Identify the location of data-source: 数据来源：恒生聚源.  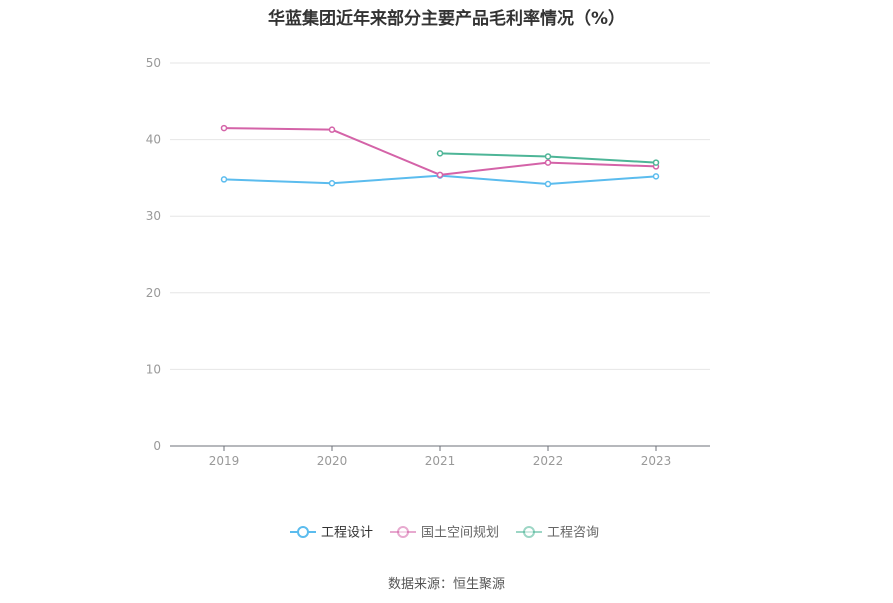
(446, 584).